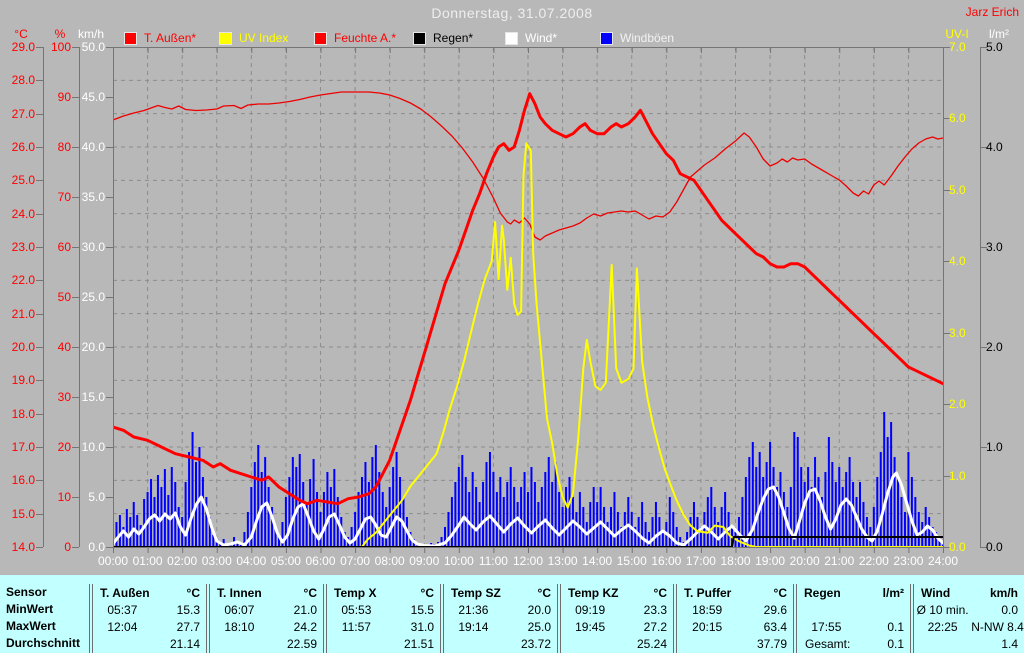 Image resolution: width=1024 pixels, height=653 pixels. What do you see at coordinates (631, 561) in the screenshot?
I see `hour-label: 15:00` at bounding box center [631, 561].